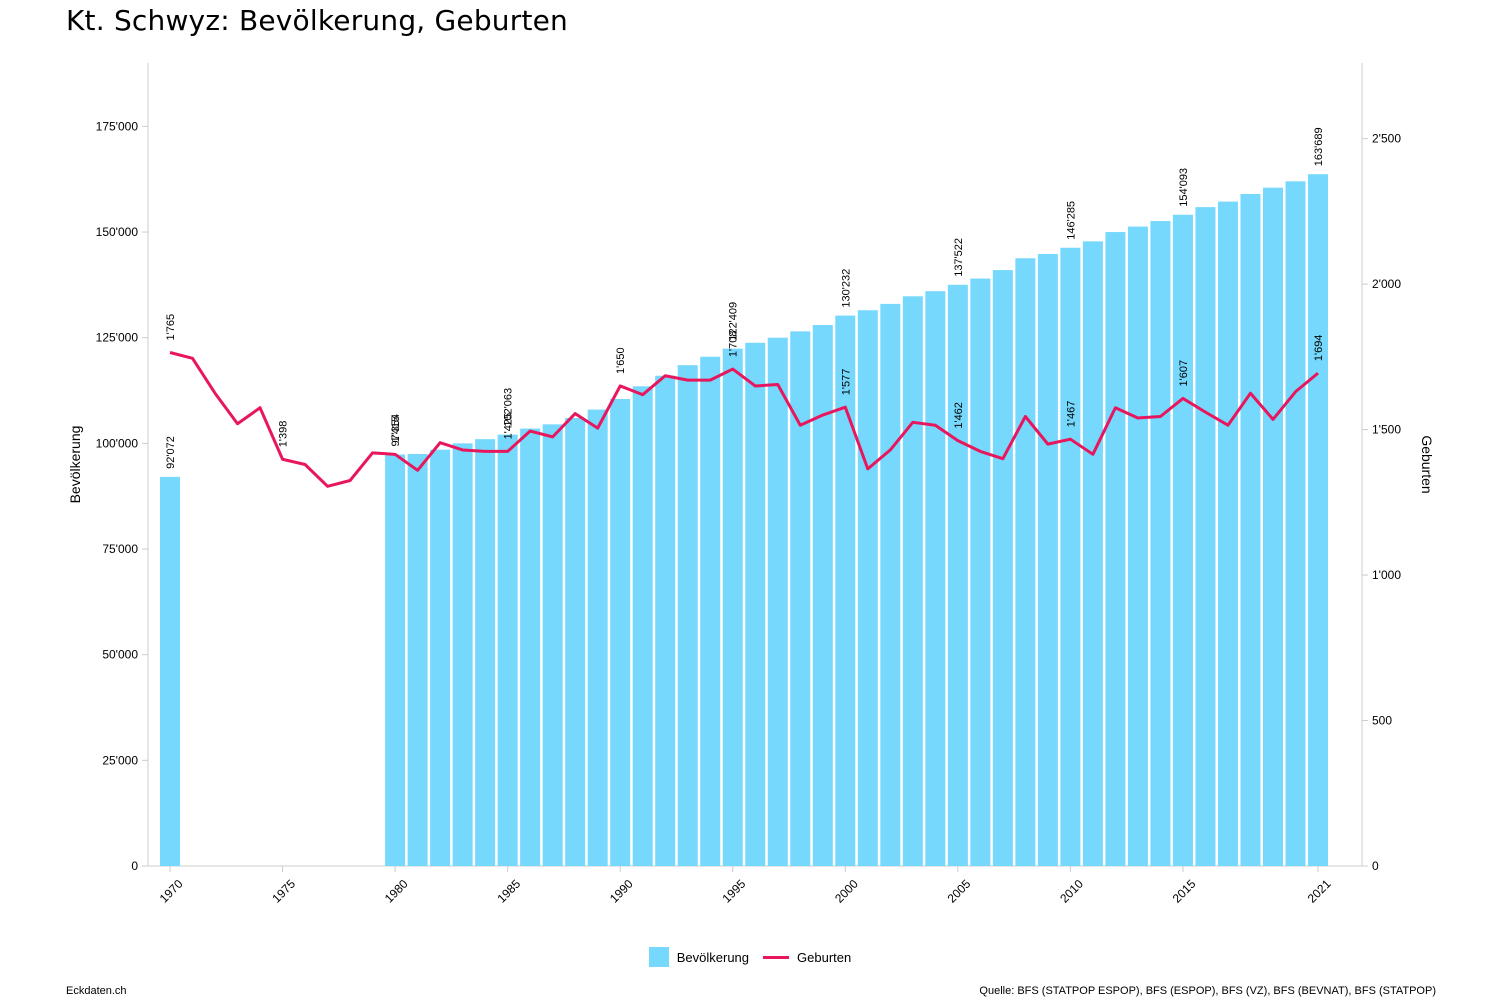 The height and width of the screenshot is (1000, 1500). Describe the element at coordinates (744, 419) in the screenshot. I see `line-births` at that location.